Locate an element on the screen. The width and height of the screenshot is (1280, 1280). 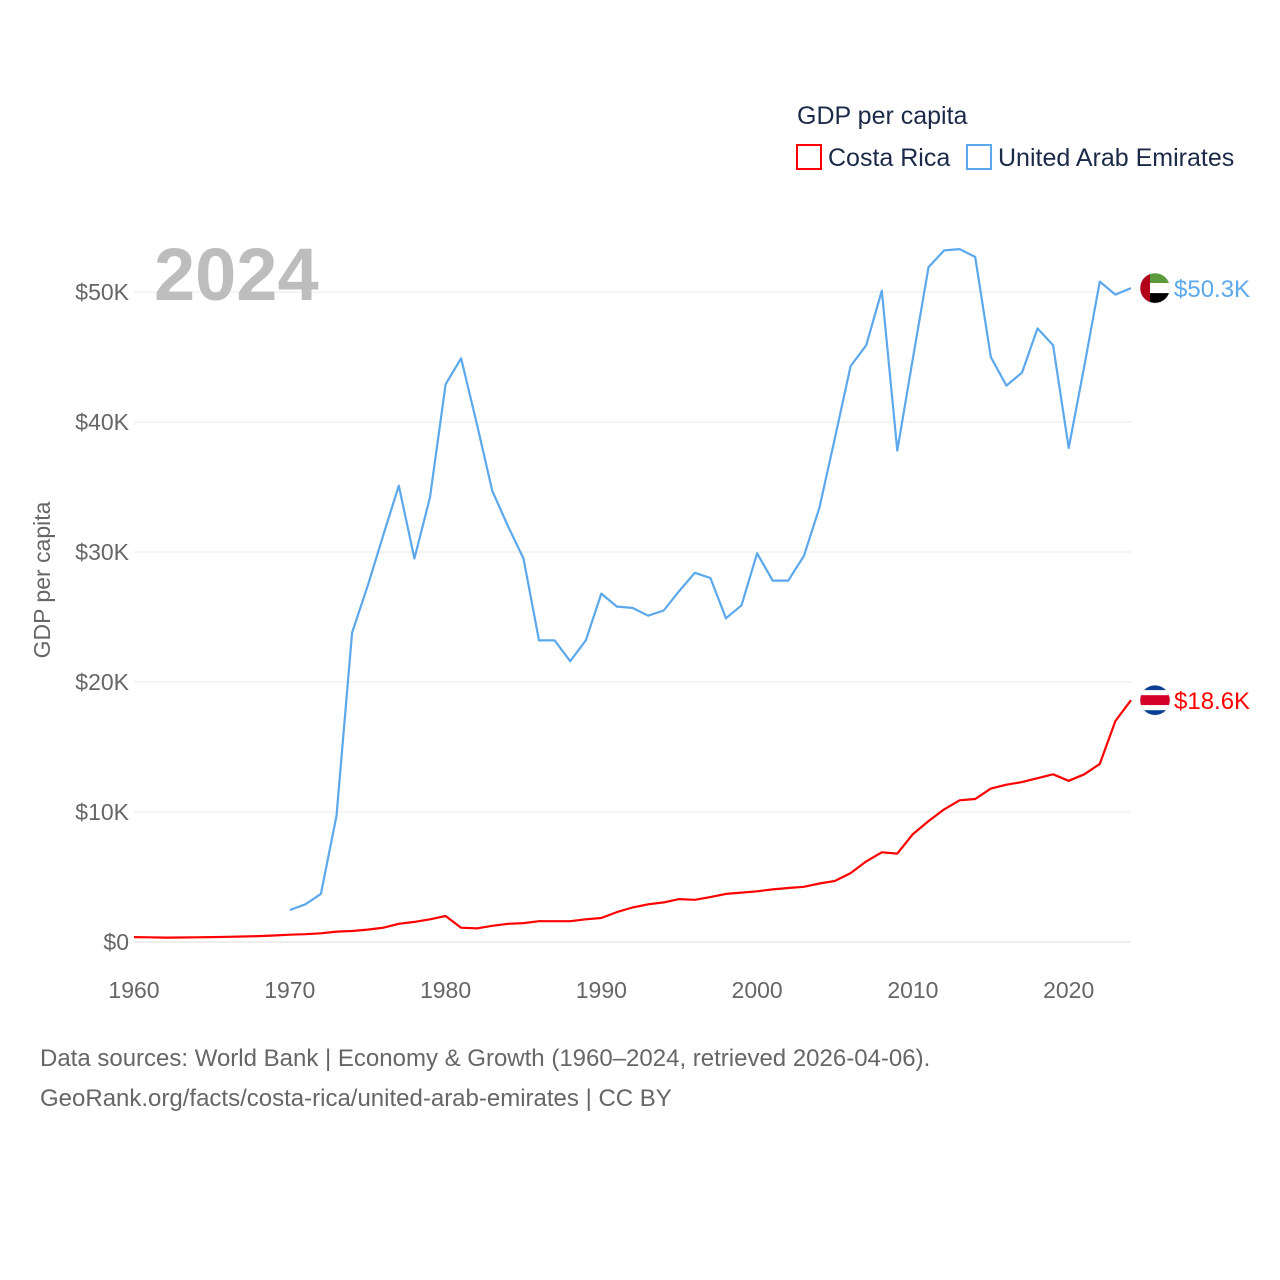
series-line-costa-rica is located at coordinates (632, 819).